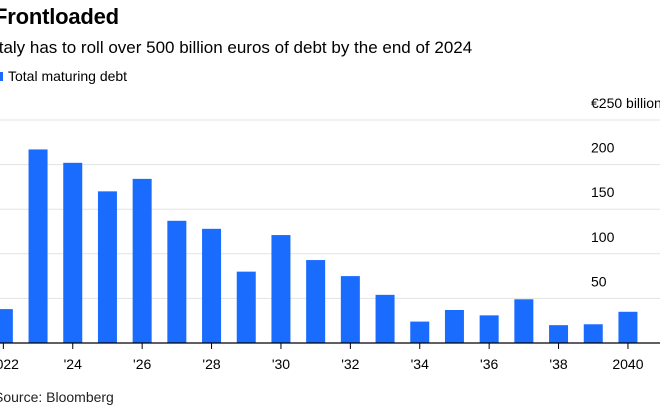 The image size is (660, 420). I want to click on bar-2022, so click(6, 326).